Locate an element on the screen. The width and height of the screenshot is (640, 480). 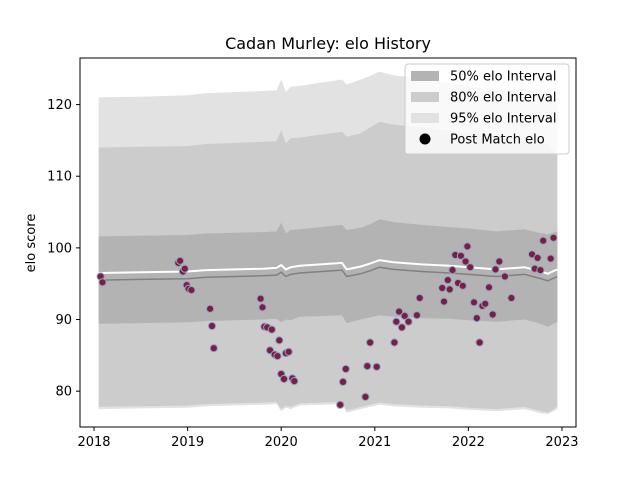
legend-marker is located at coordinates (425, 139).